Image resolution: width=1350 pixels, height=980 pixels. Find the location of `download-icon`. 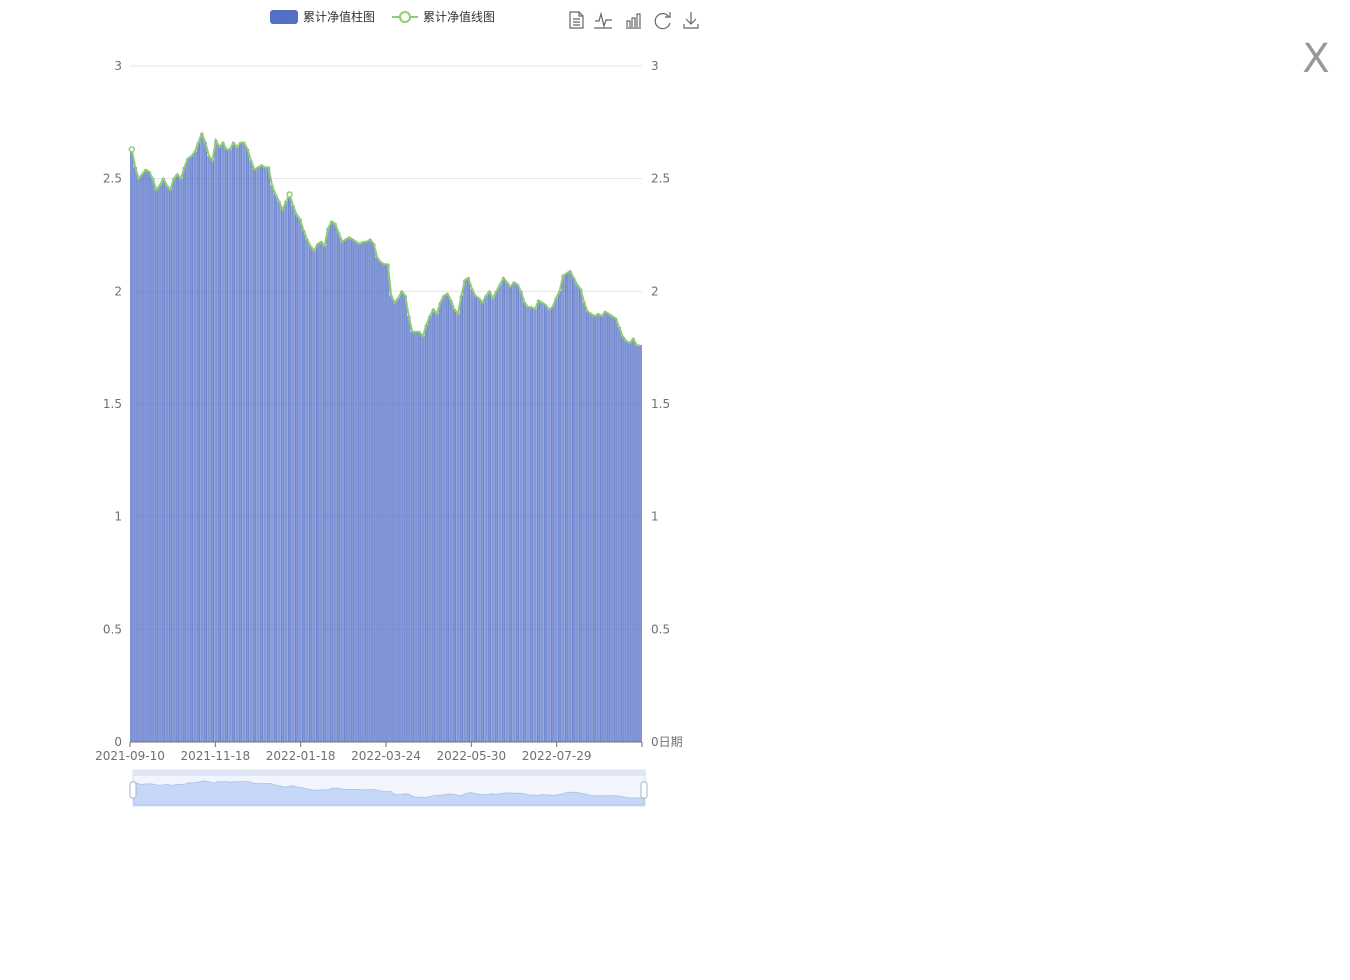

download-icon is located at coordinates (691, 20).